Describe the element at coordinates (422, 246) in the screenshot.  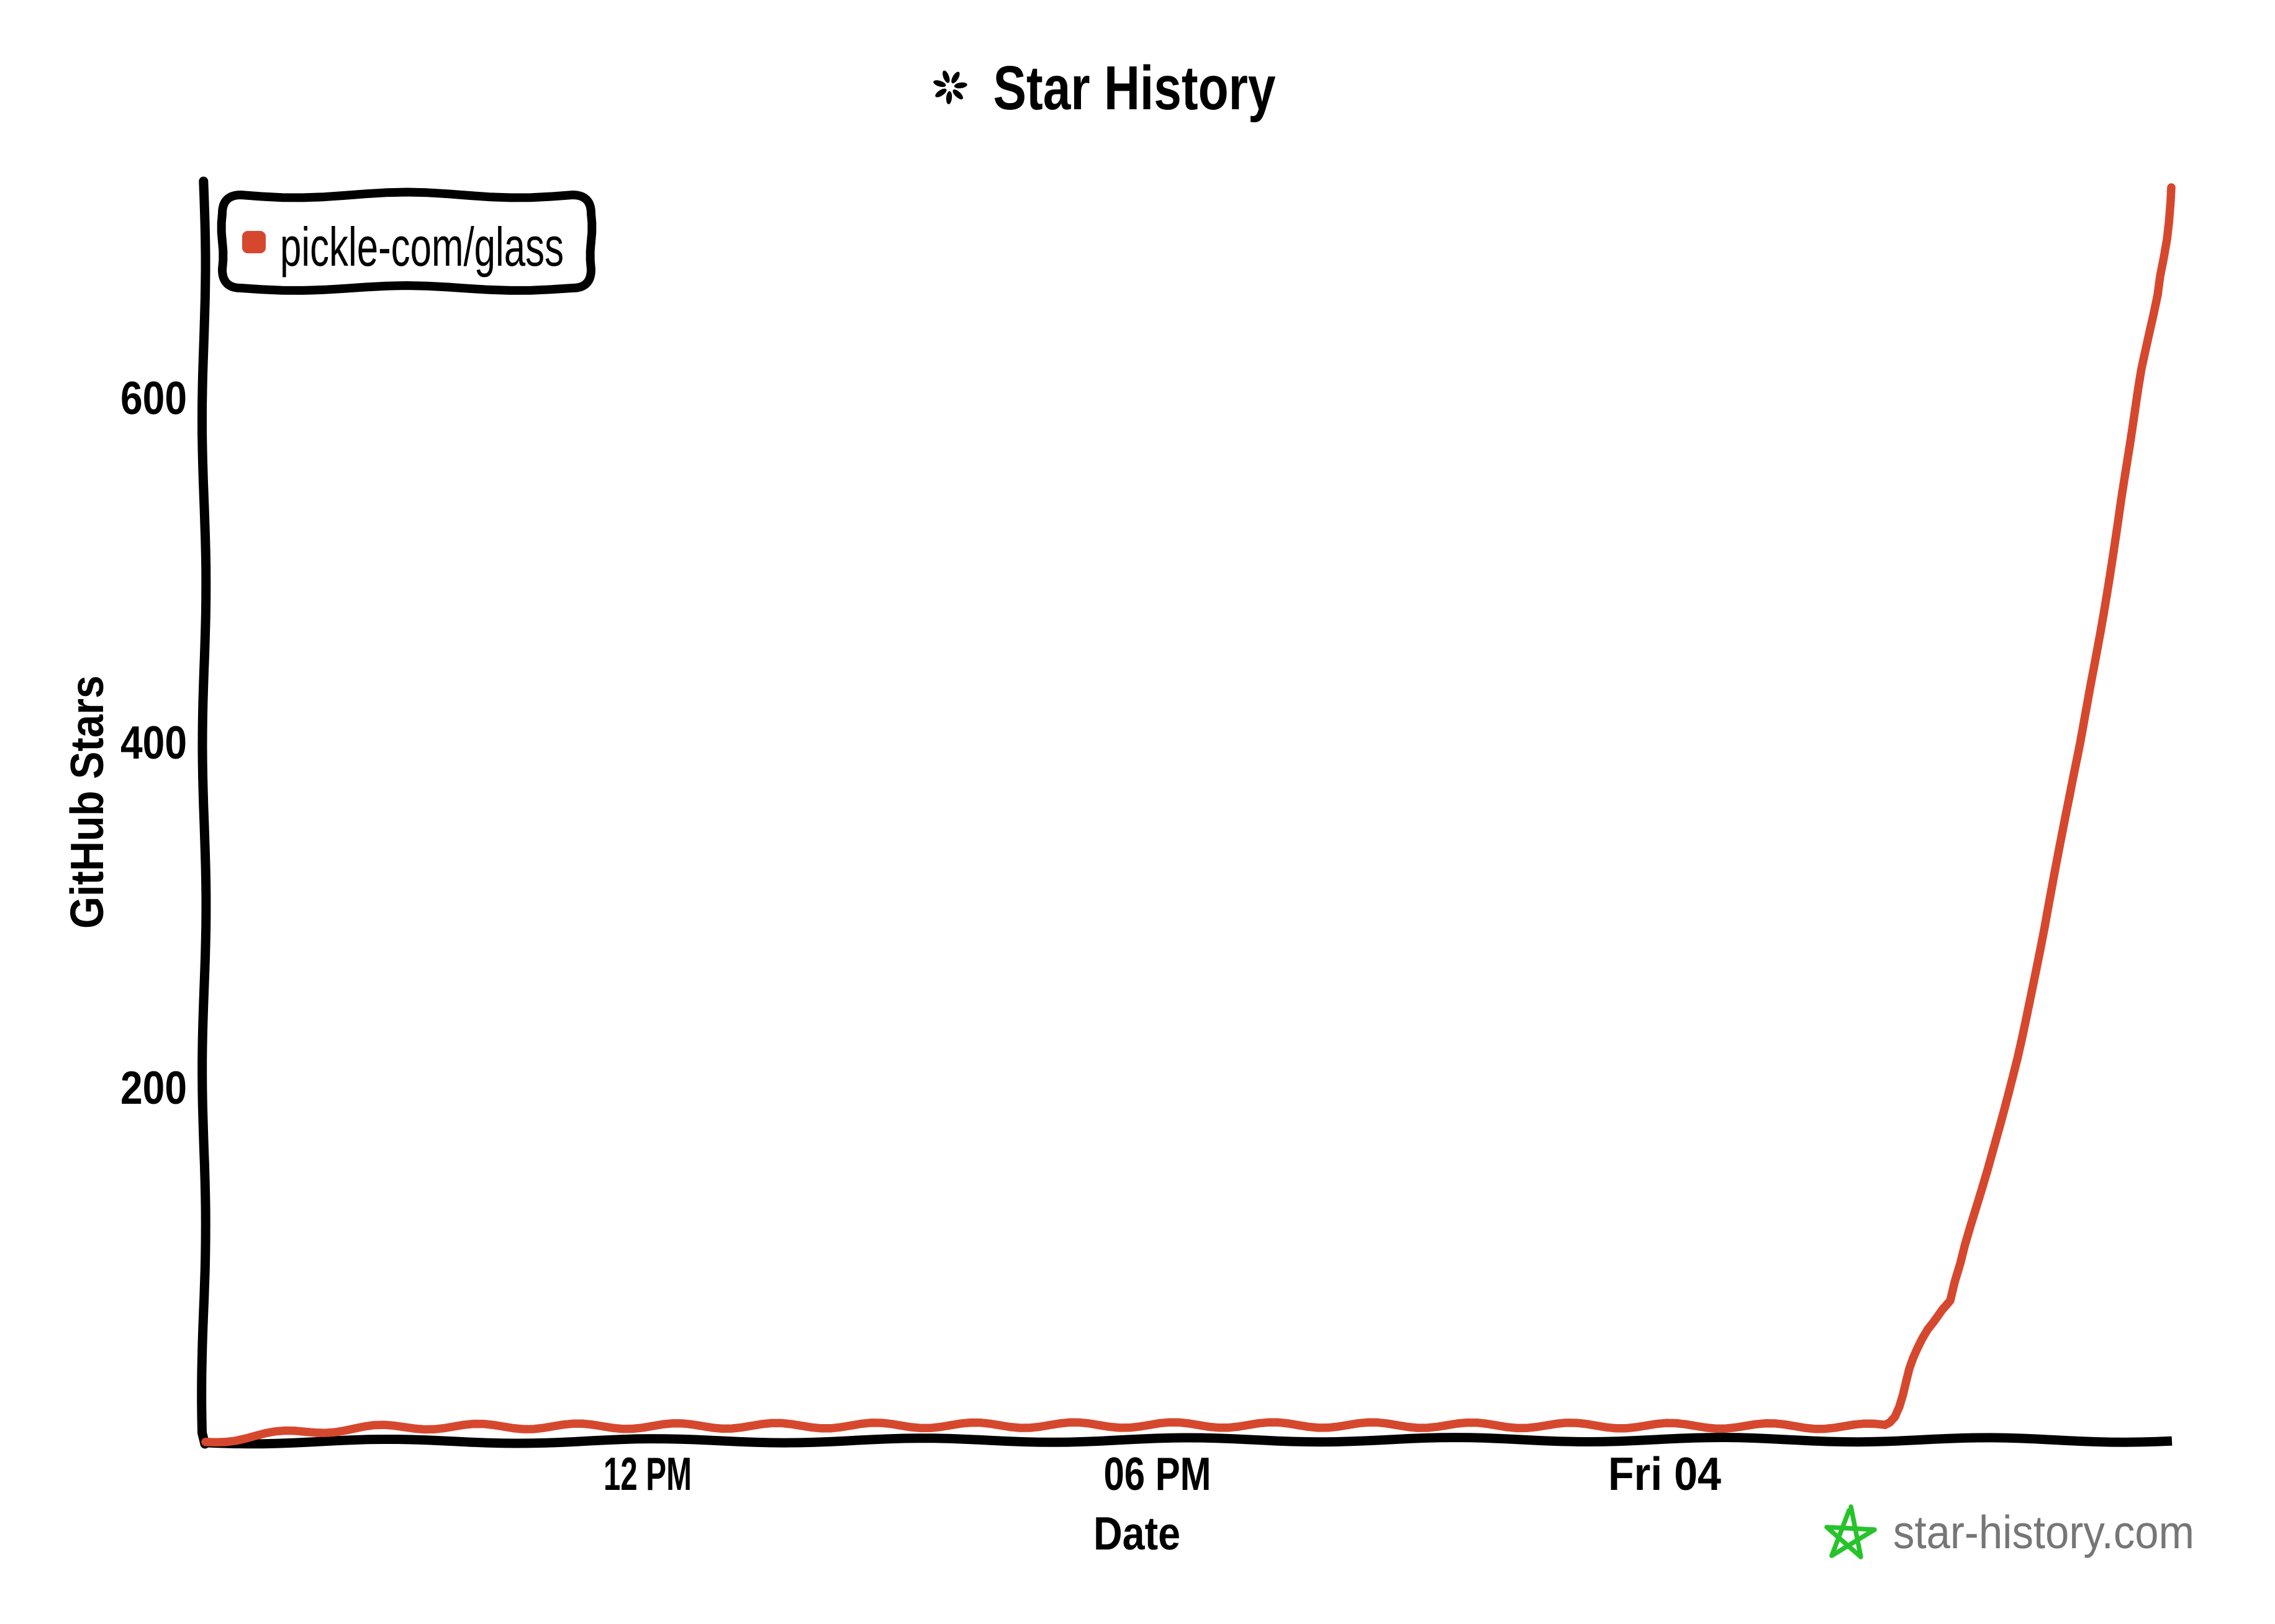
I see `svg-text: pickle-com/glass` at that location.